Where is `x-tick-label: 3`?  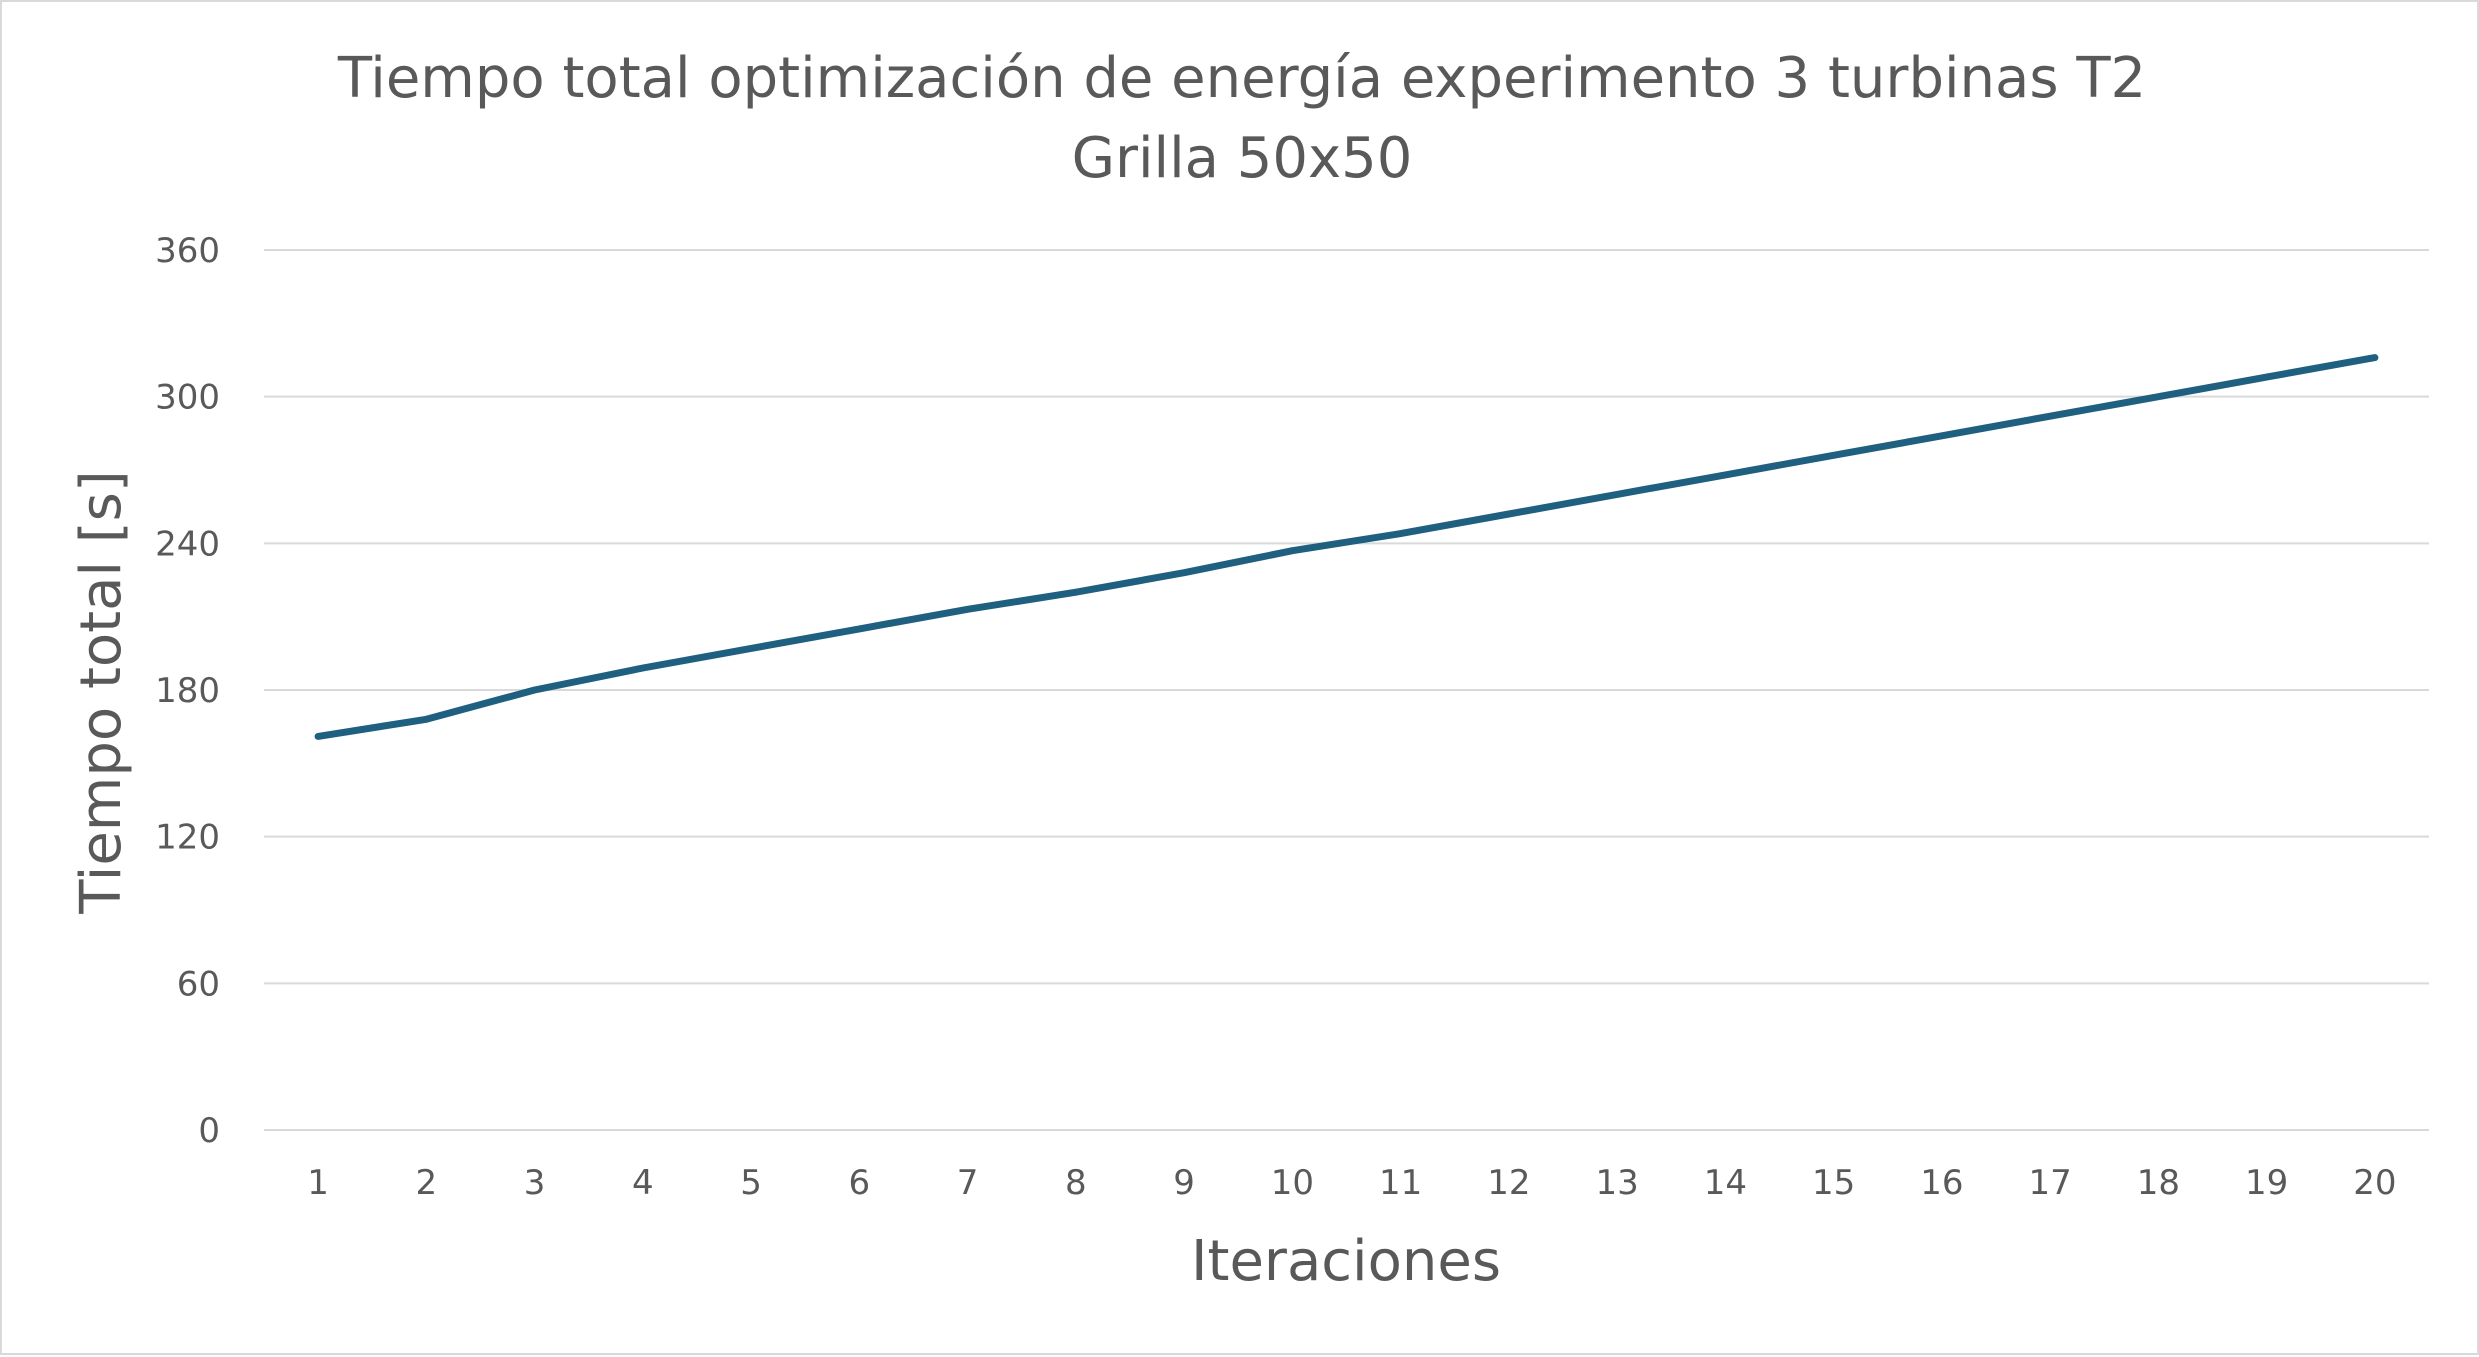 x-tick-label: 3 is located at coordinates (535, 1183).